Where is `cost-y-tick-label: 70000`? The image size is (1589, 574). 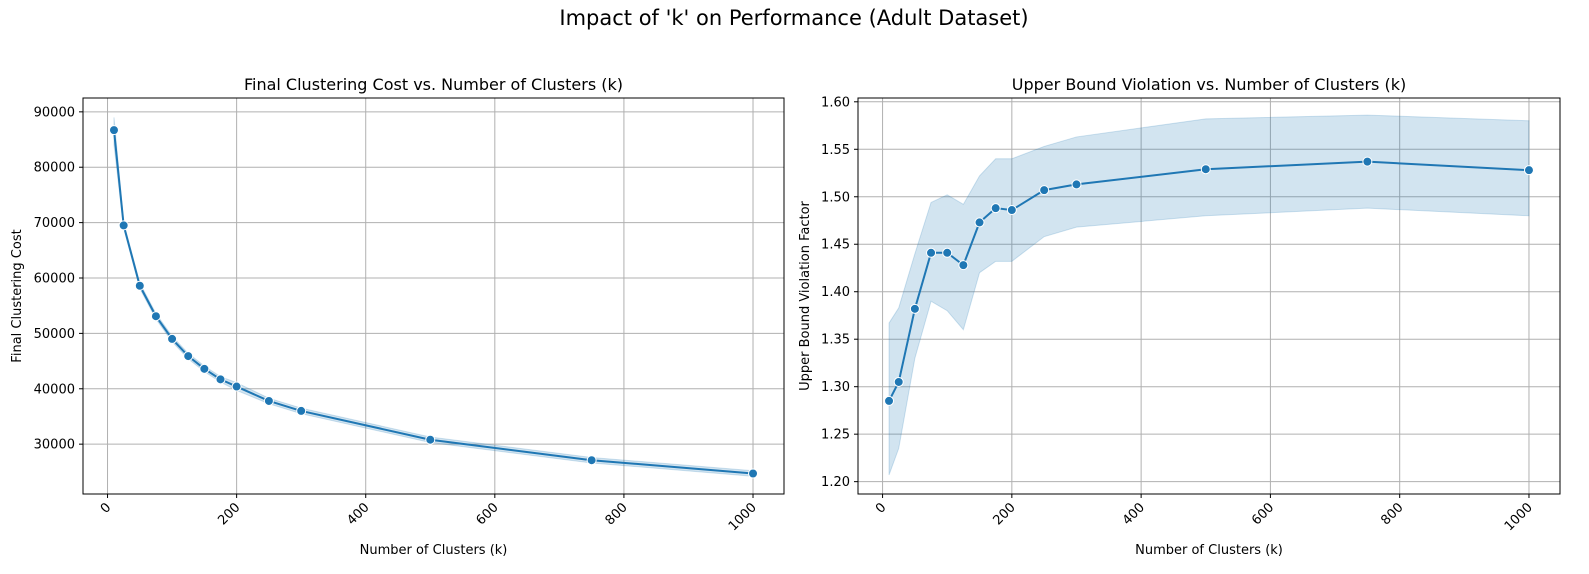 cost-y-tick-label: 70000 is located at coordinates (54, 223).